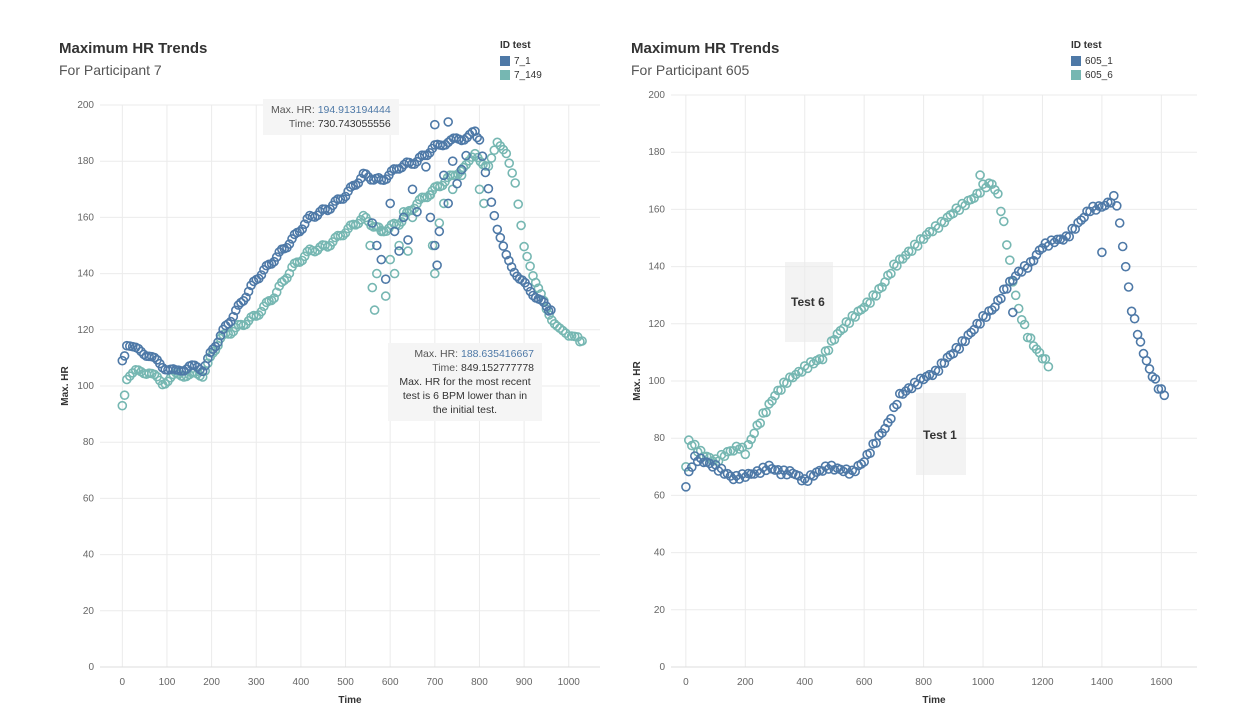 The height and width of the screenshot is (728, 1238). Describe the element at coordinates (660, 610) in the screenshot. I see `y-tick-label: 20` at that location.